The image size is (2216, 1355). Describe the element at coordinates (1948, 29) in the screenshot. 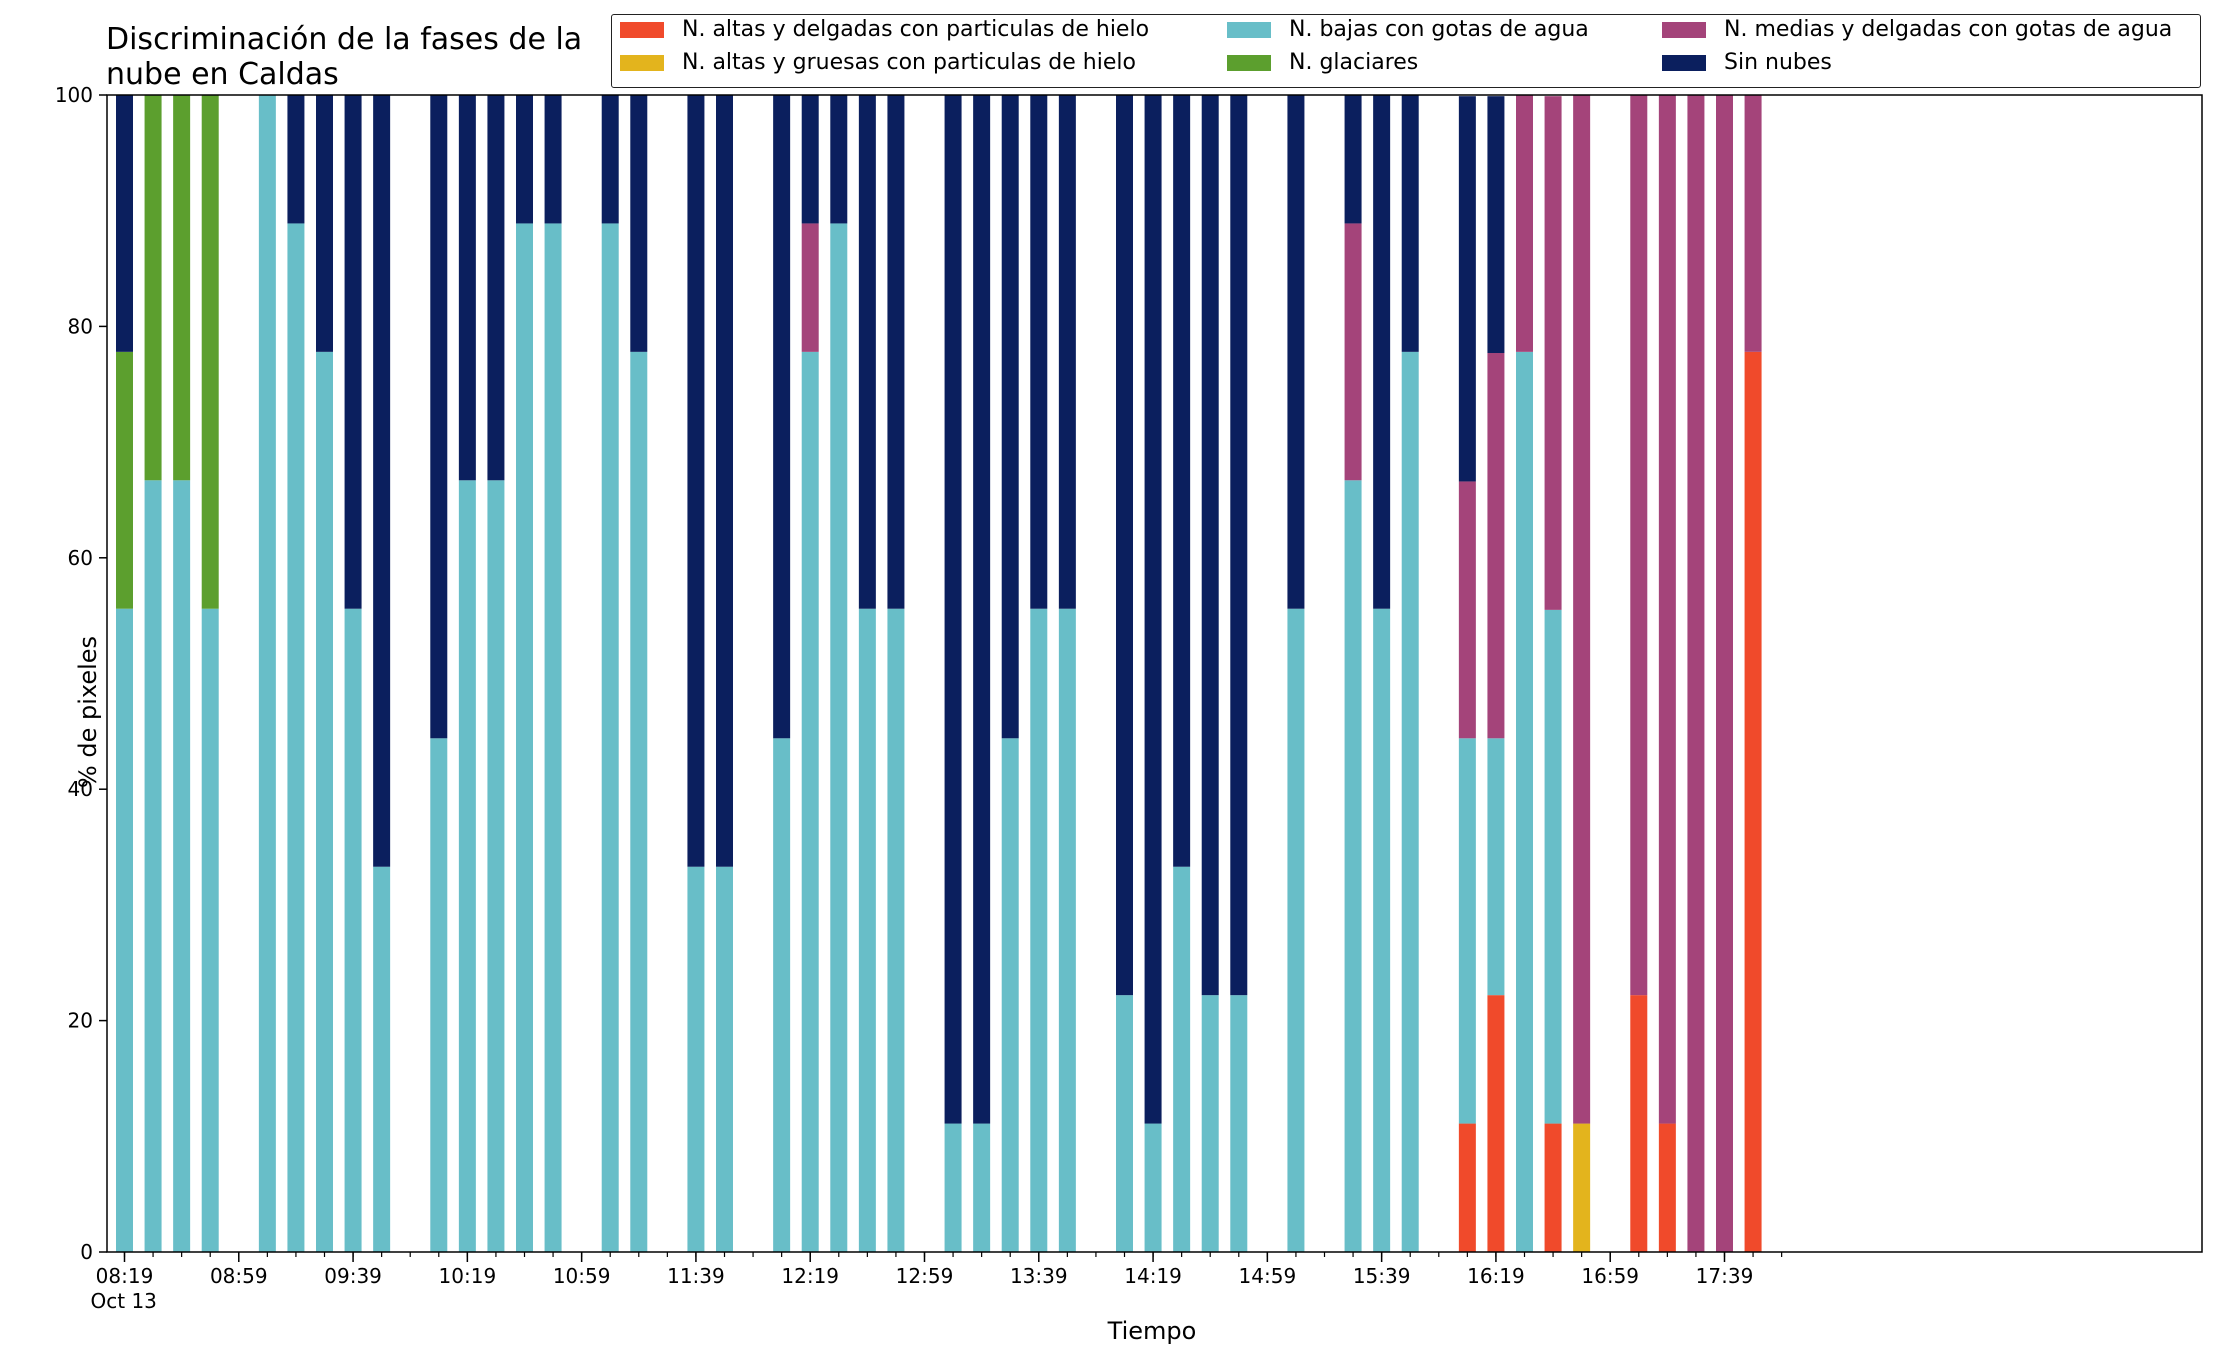

I see `legend-label: N. medias y delgadas con gotas de agua` at that location.